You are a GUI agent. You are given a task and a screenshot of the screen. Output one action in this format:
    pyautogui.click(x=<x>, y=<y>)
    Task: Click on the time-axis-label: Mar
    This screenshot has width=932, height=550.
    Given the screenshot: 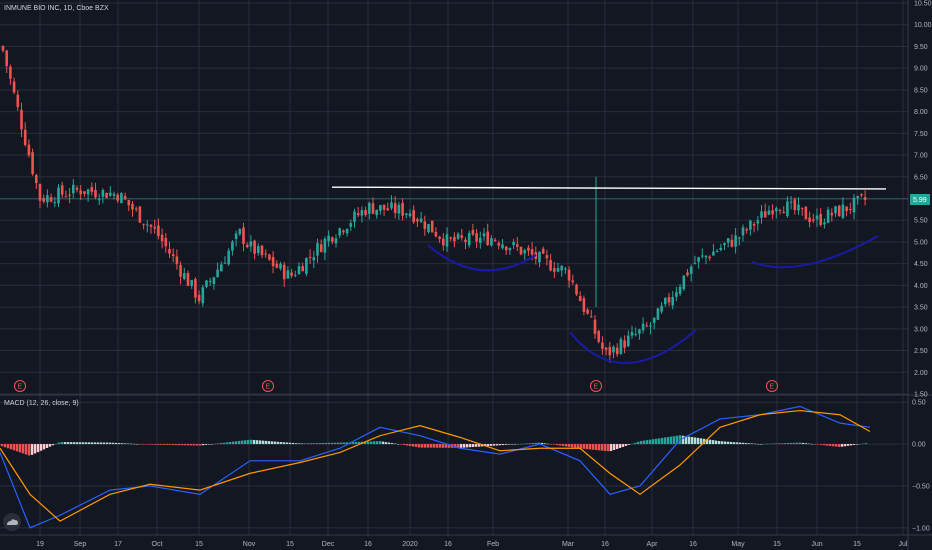 What is the action you would take?
    pyautogui.click(x=568, y=544)
    